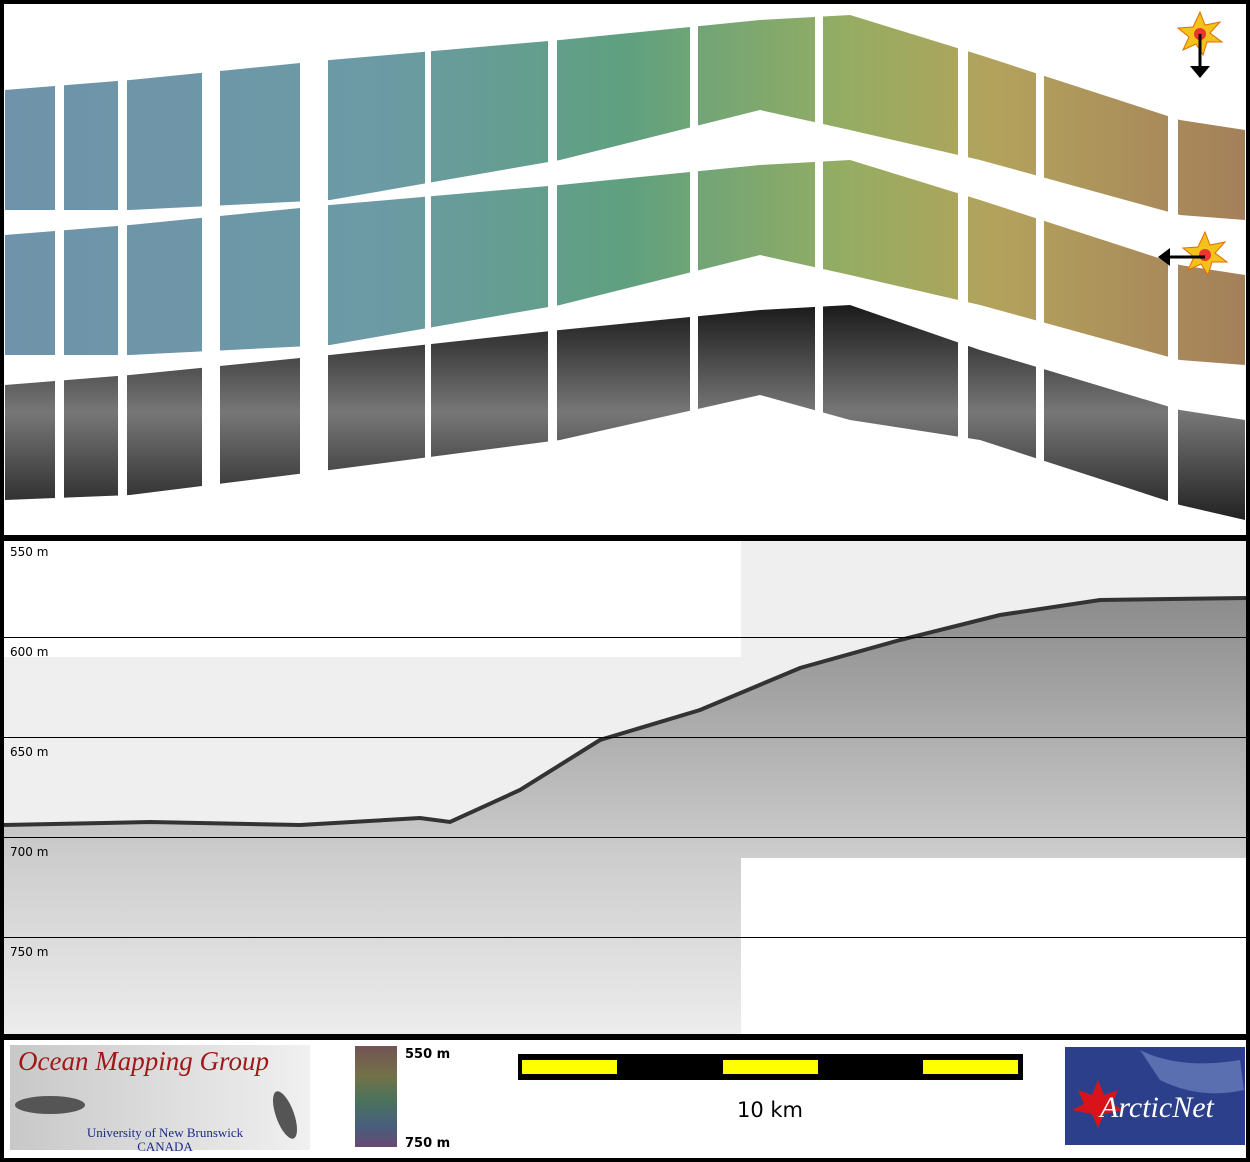 The image size is (1250, 1162). I want to click on depth-label: 650 m, so click(29, 752).